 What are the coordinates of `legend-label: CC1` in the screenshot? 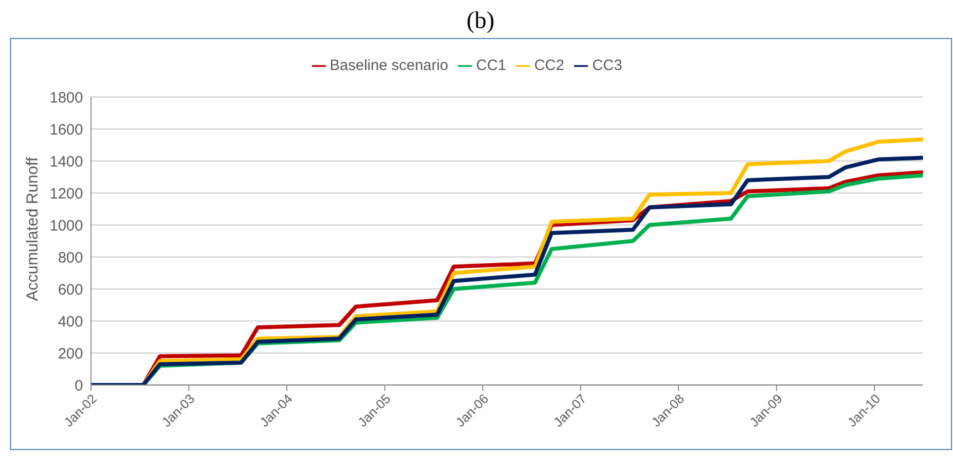 It's located at (491, 65).